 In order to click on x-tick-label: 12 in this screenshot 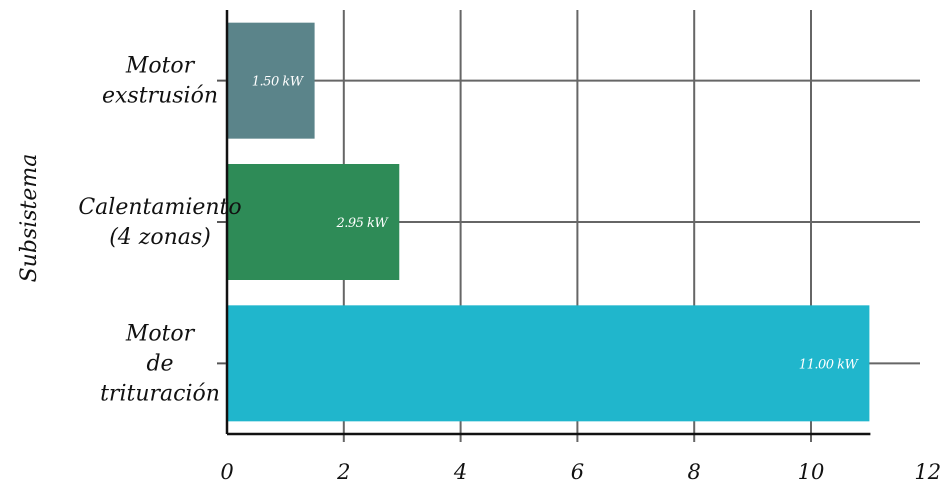, I will do `click(927, 472)`.